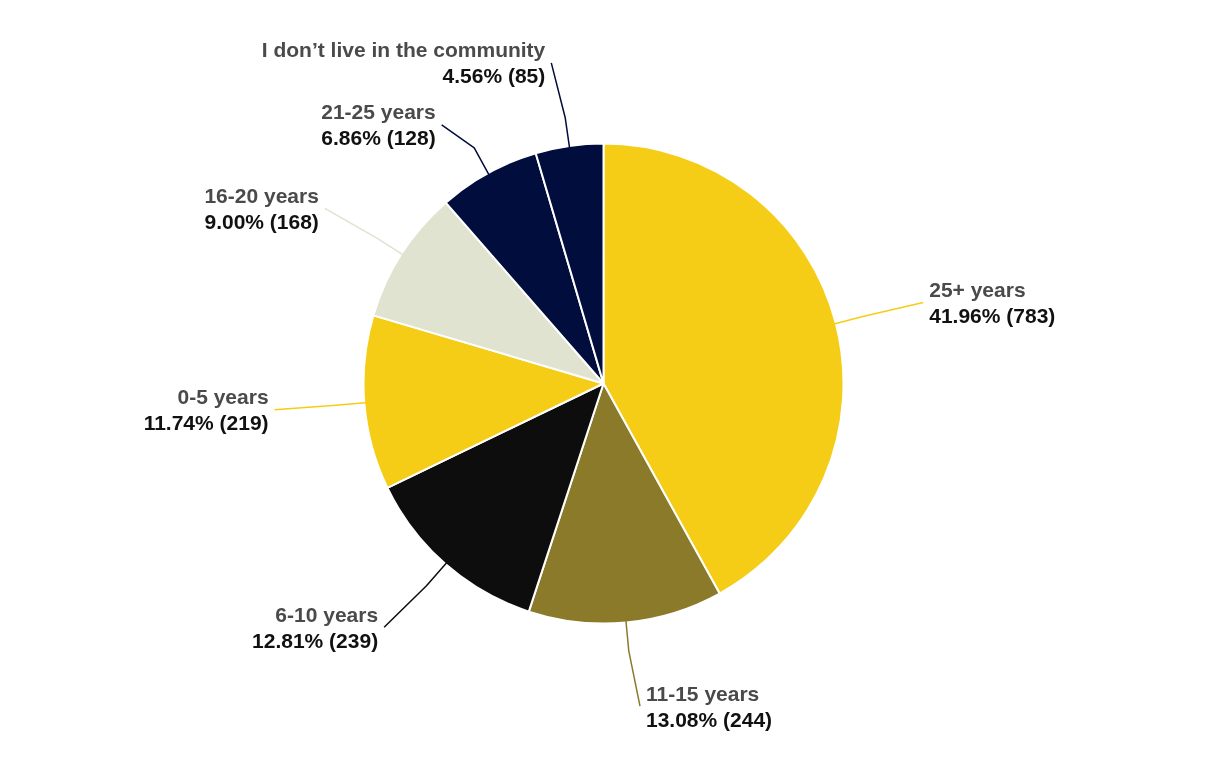 Image resolution: width=1216 pixels, height=763 pixels. I want to click on slice-label: 0-5 years, so click(223, 397).